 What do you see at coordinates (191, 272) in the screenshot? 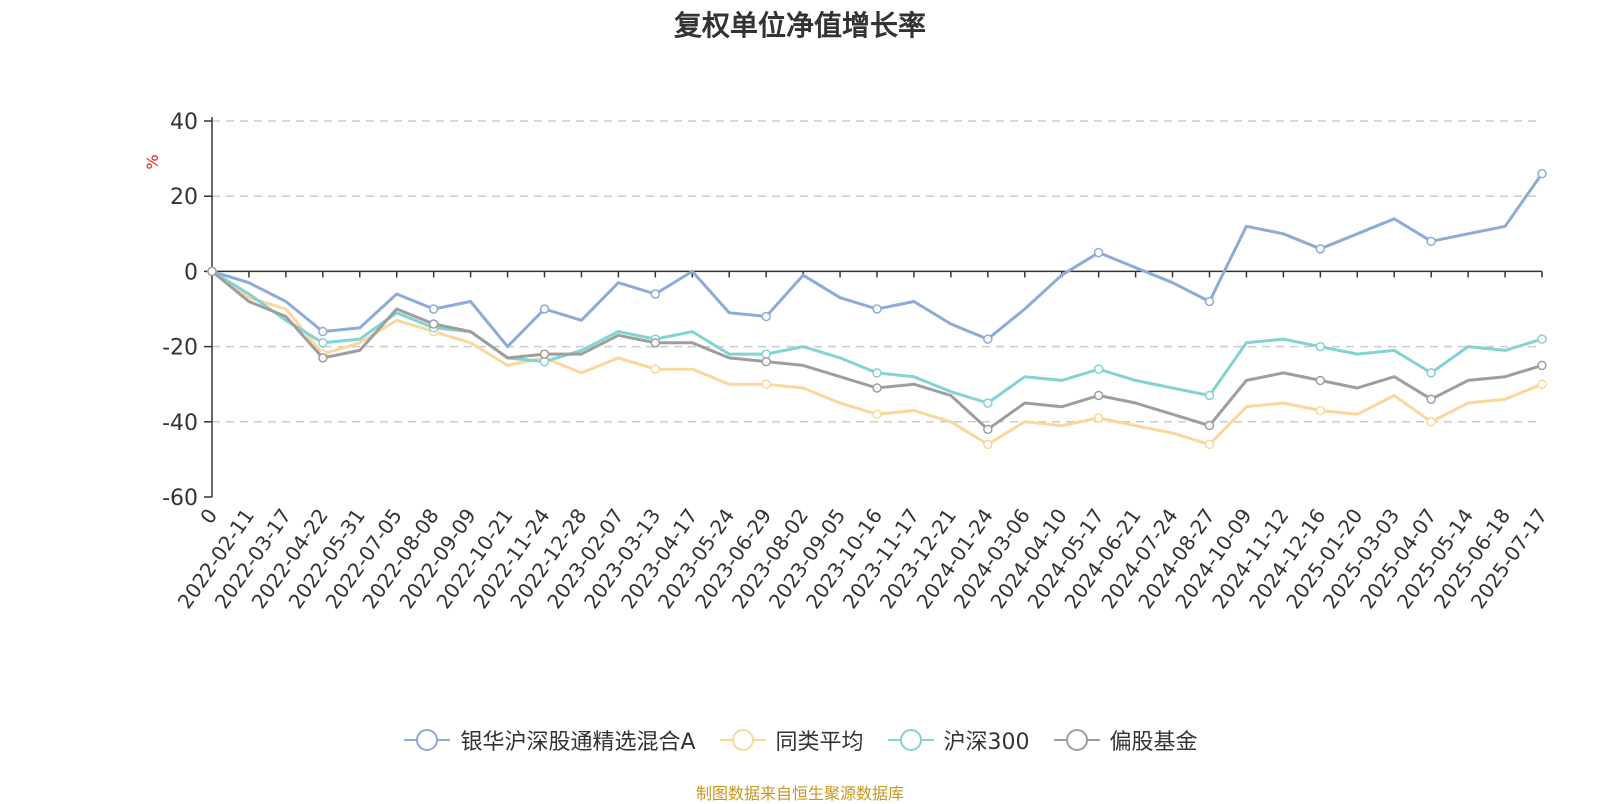
I see `y-tick-label: 0` at bounding box center [191, 272].